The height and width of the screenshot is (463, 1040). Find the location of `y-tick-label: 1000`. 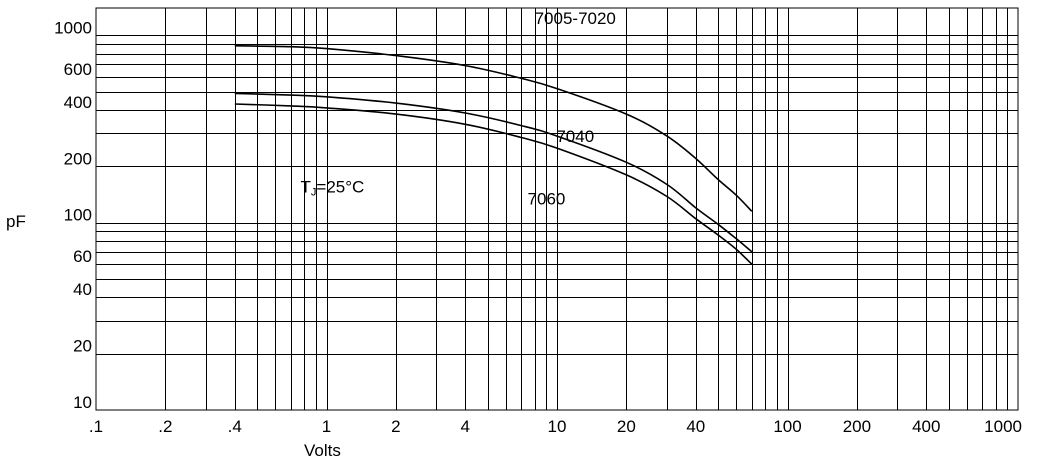

y-tick-label: 1000 is located at coordinates (73, 27).